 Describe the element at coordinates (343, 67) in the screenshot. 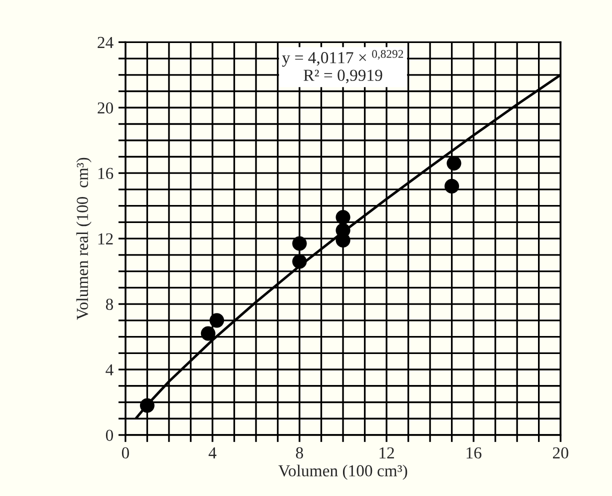

I see `annotation: y = 4,0117 × $^{0,8292}$ R² = 0,9919` at that location.